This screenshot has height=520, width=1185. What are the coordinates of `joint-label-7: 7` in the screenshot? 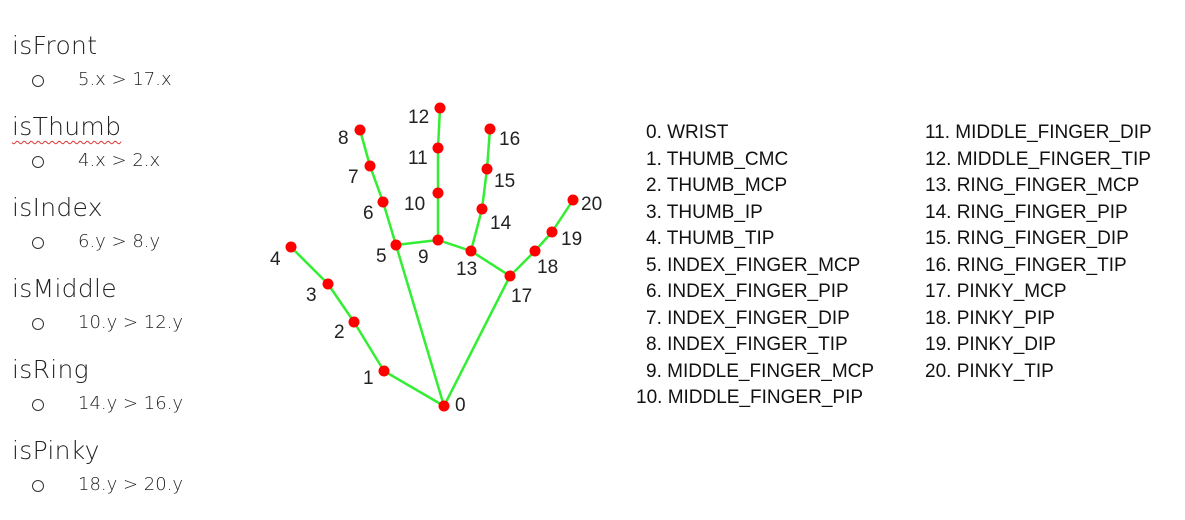 It's located at (353, 177).